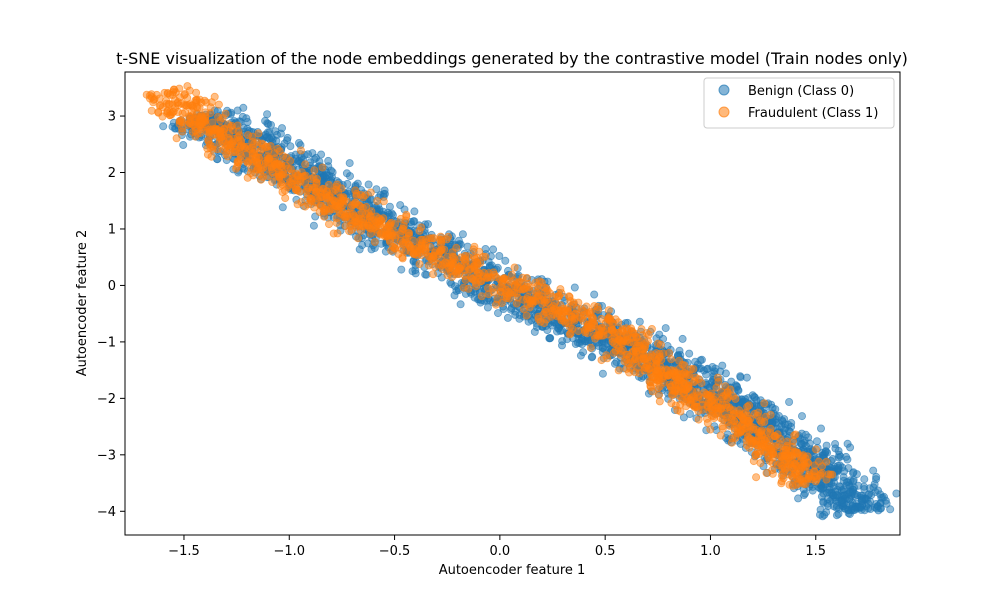 The image size is (1000, 600). I want to click on x-axis-label: Autoencoder feature 1, so click(512, 570).